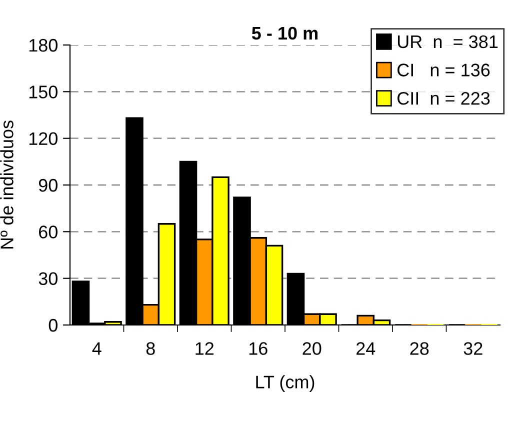 This screenshot has height=423, width=528. Describe the element at coordinates (7, 184) in the screenshot. I see `y-axis-title: Nº de individuos` at that location.